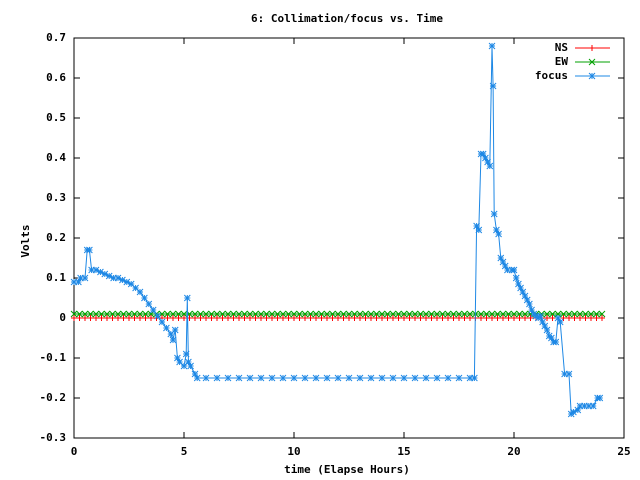  I want to click on x-tick-label: 5, so click(184, 451).